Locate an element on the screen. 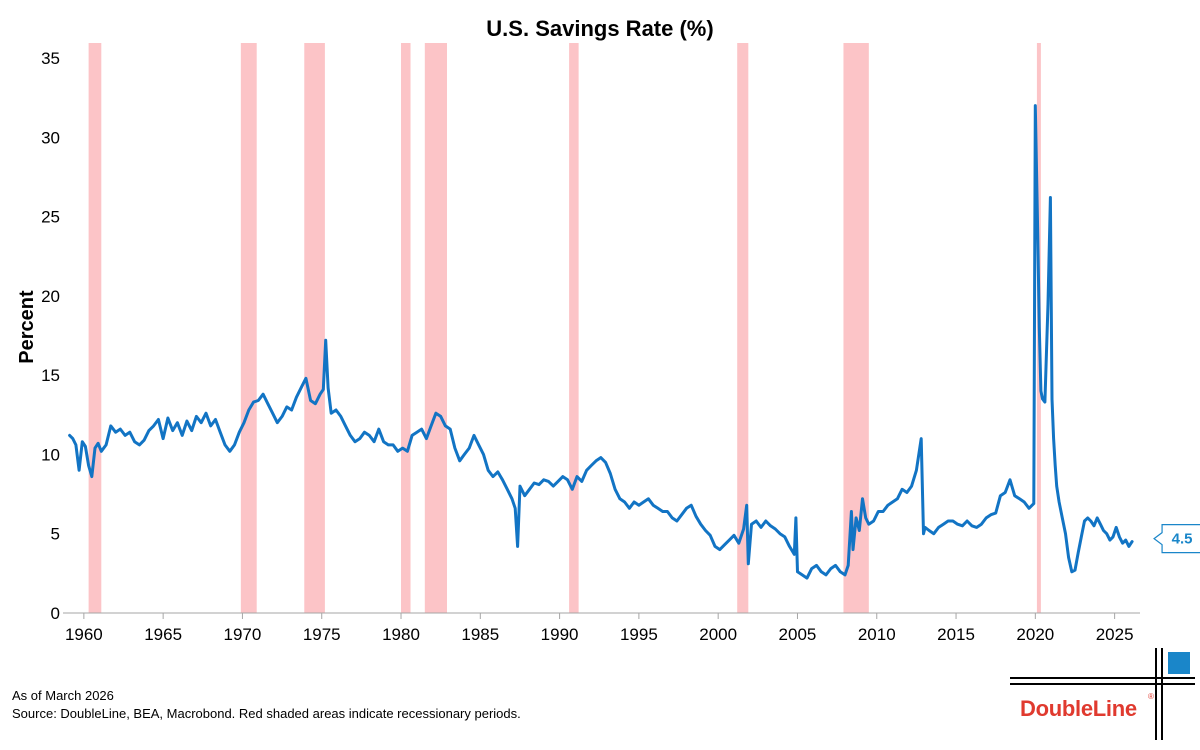 Image resolution: width=1200 pixels, height=750 pixels. x-tick-label: 1960 is located at coordinates (84, 634).